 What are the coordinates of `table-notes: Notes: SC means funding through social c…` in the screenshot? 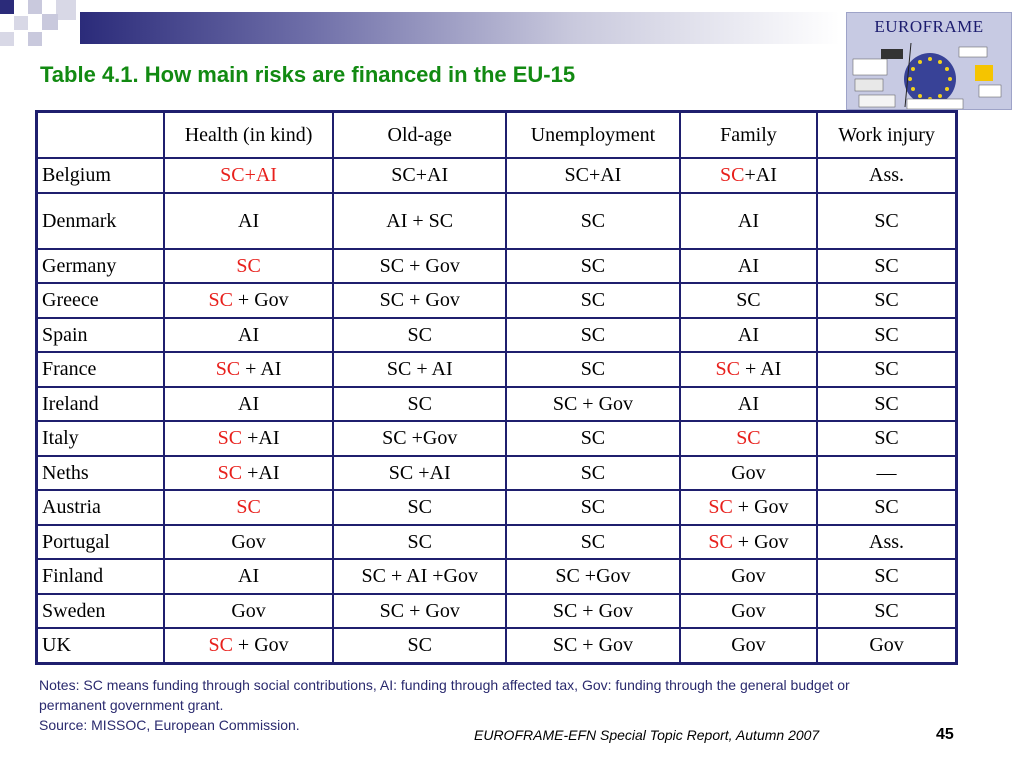 It's located at (479, 705).